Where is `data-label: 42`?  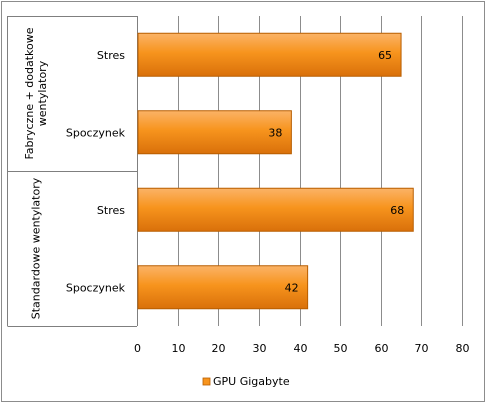 data-label: 42 is located at coordinates (292, 287).